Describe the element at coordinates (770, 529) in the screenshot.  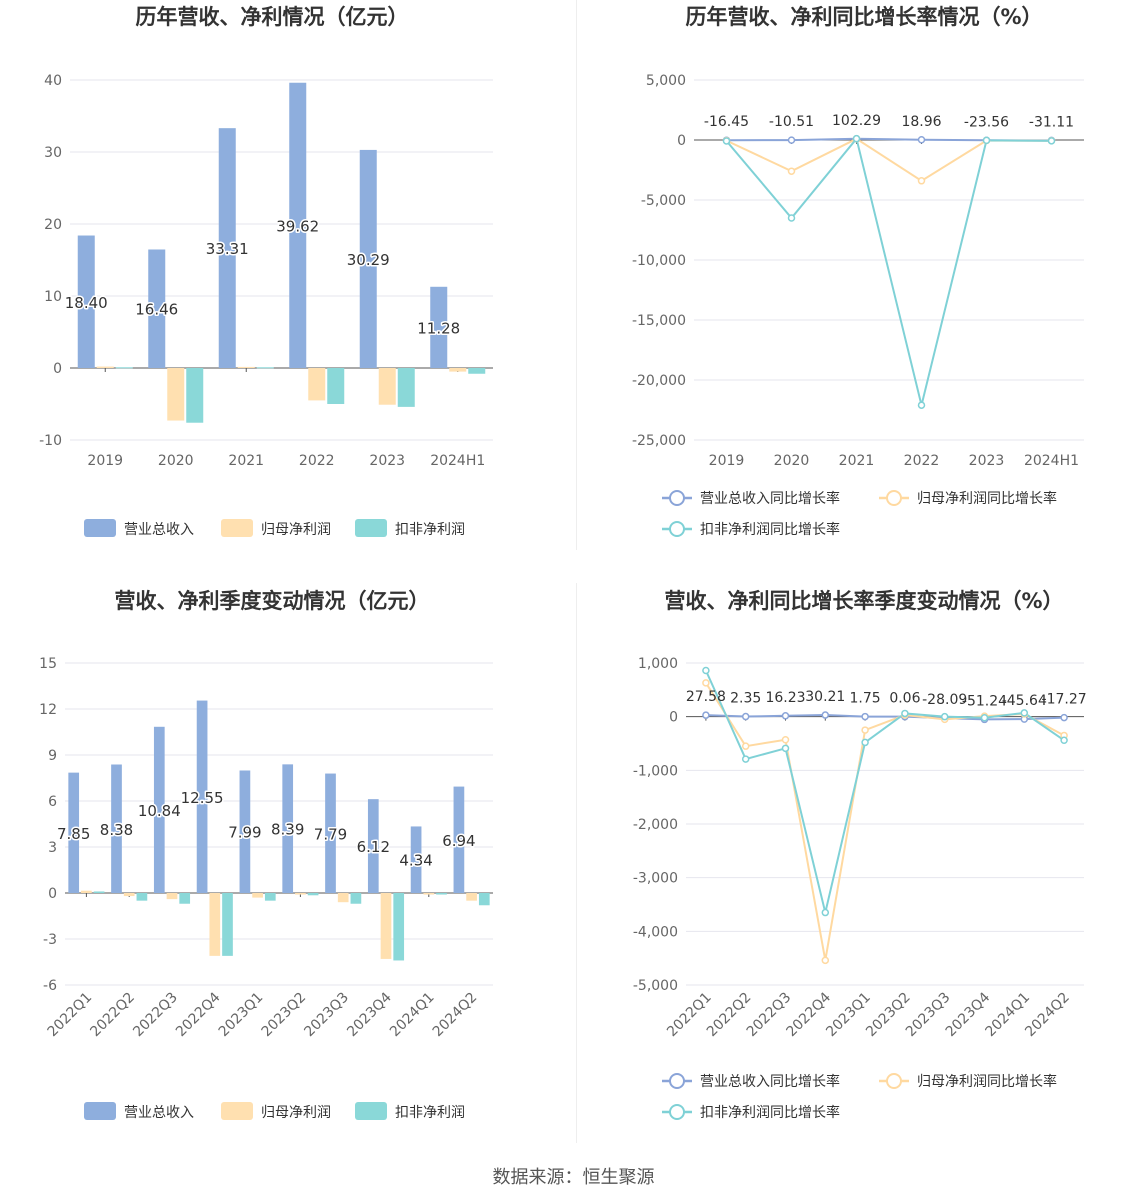
I see `legend-label: 扣非净利润同比增长率` at that location.